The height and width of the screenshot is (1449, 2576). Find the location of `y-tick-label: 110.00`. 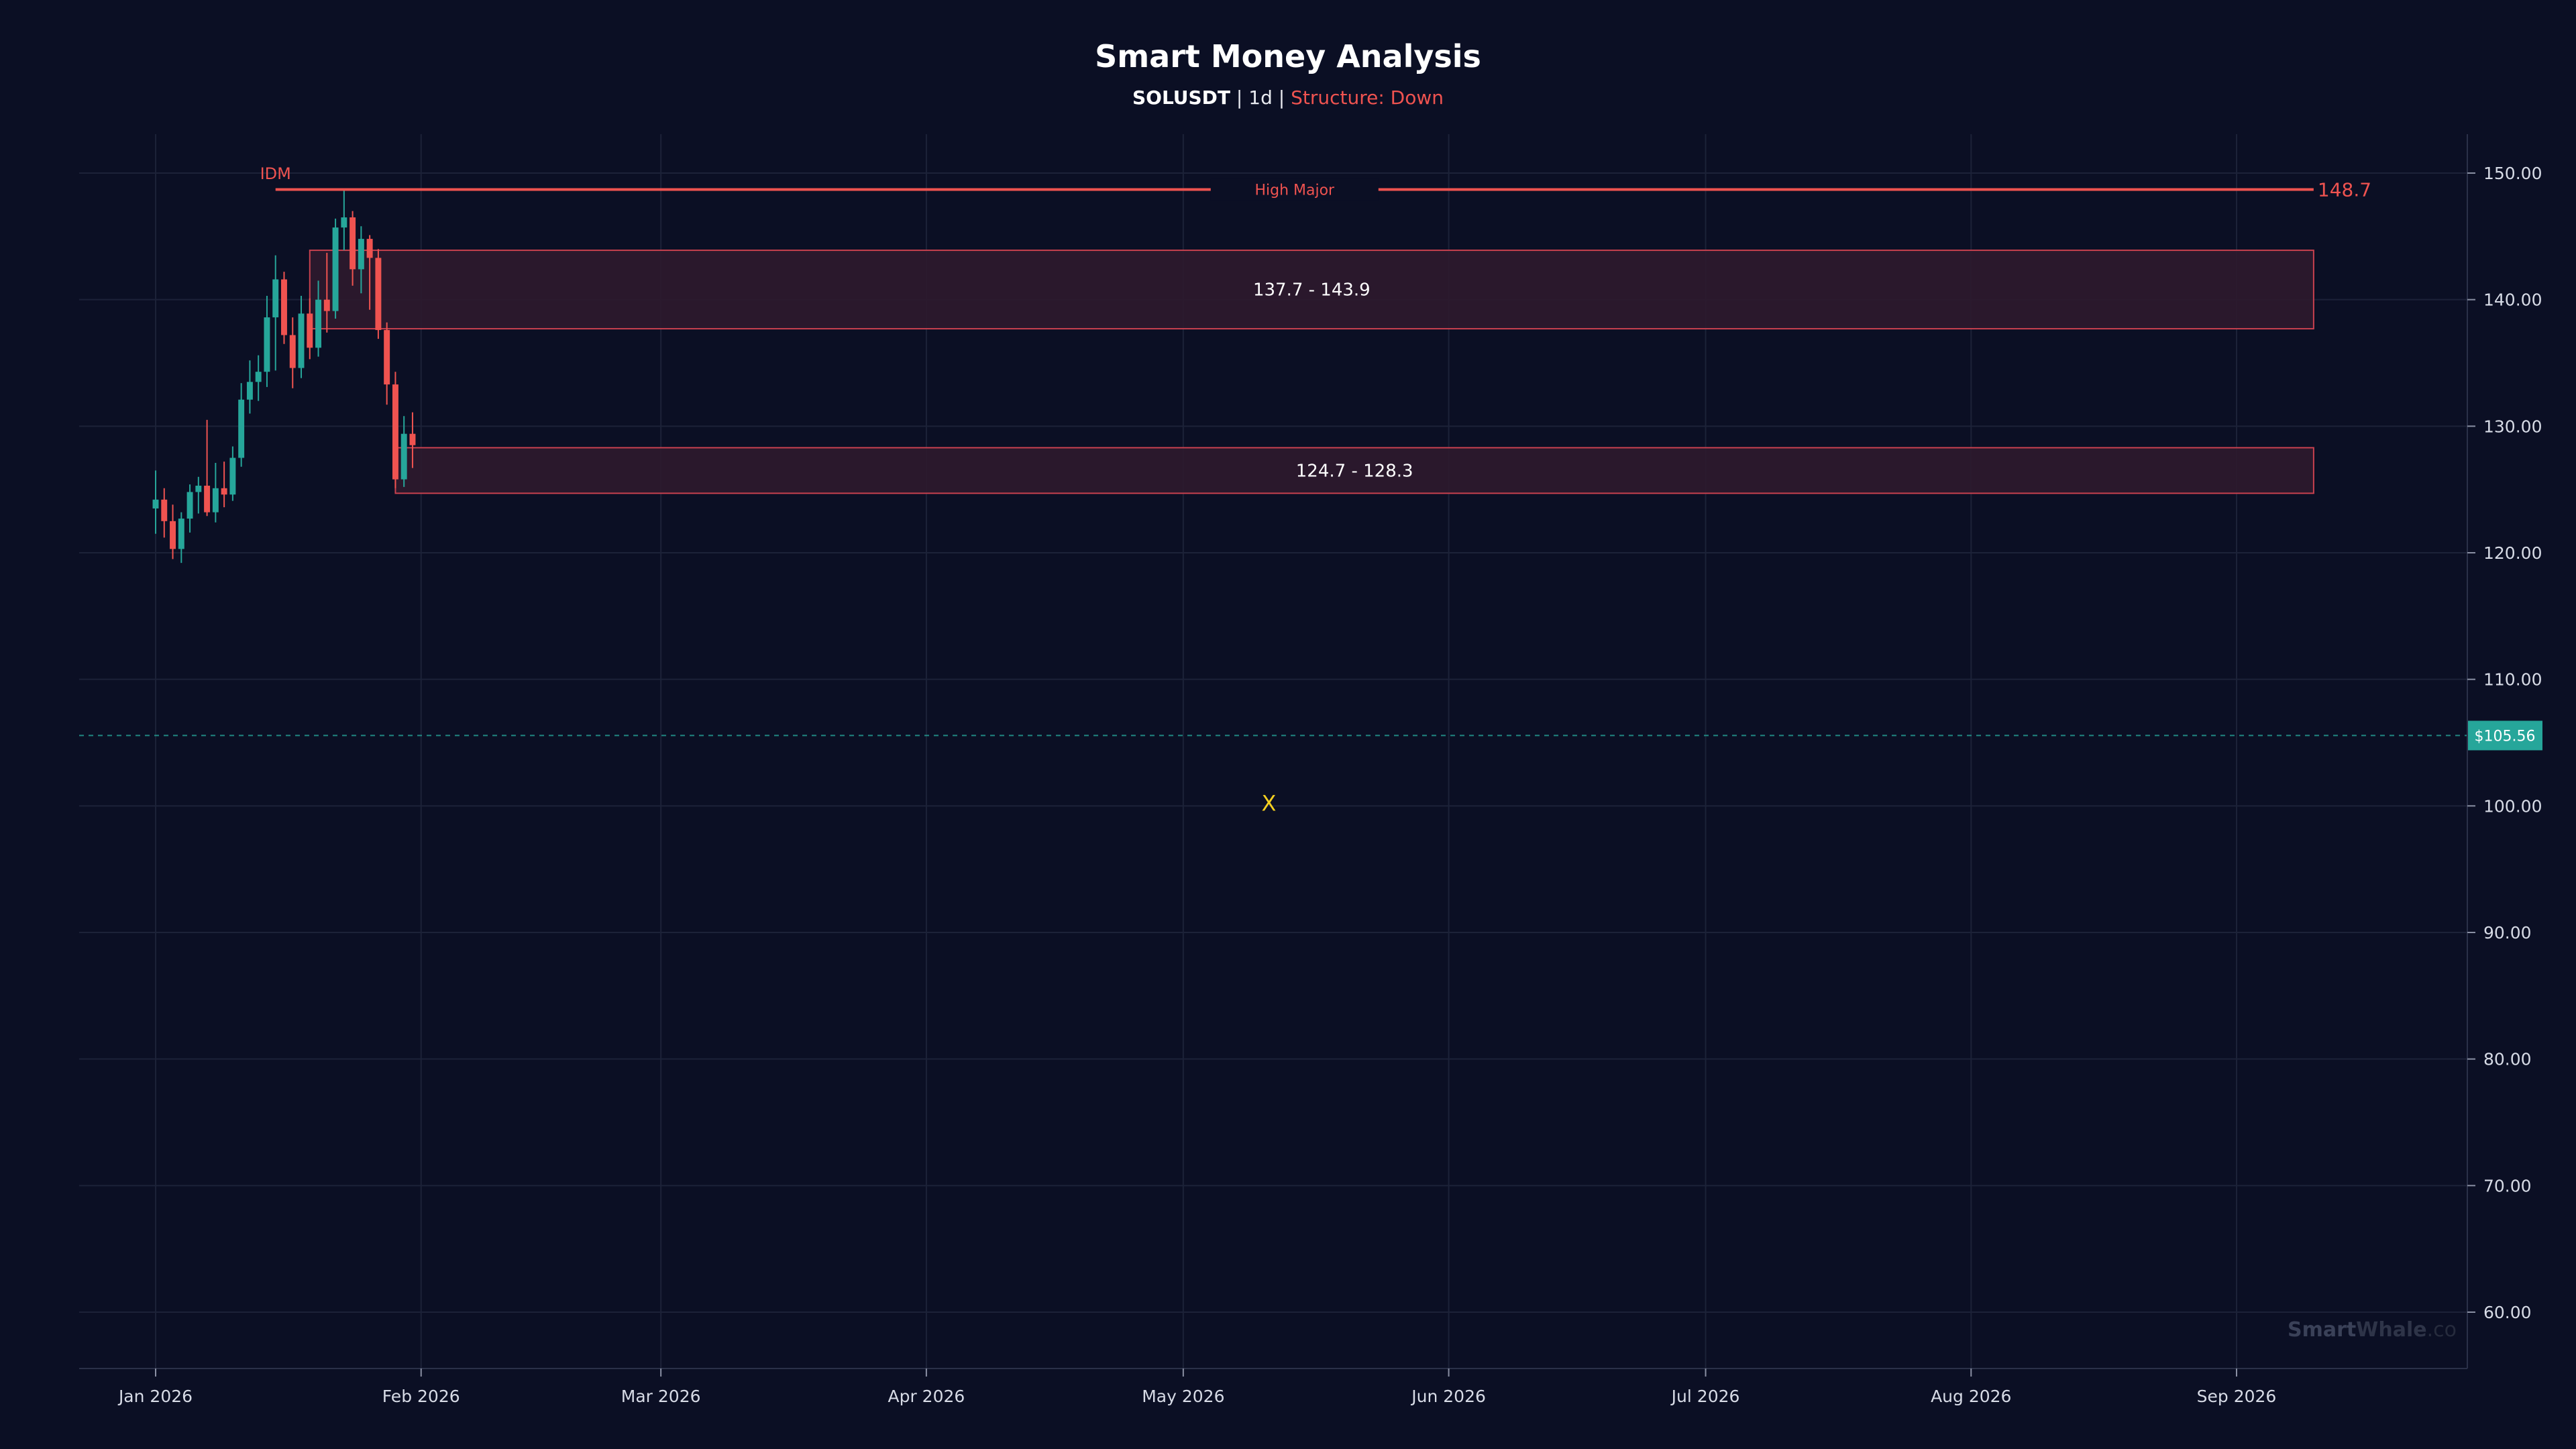

y-tick-label: 110.00 is located at coordinates (2512, 680).